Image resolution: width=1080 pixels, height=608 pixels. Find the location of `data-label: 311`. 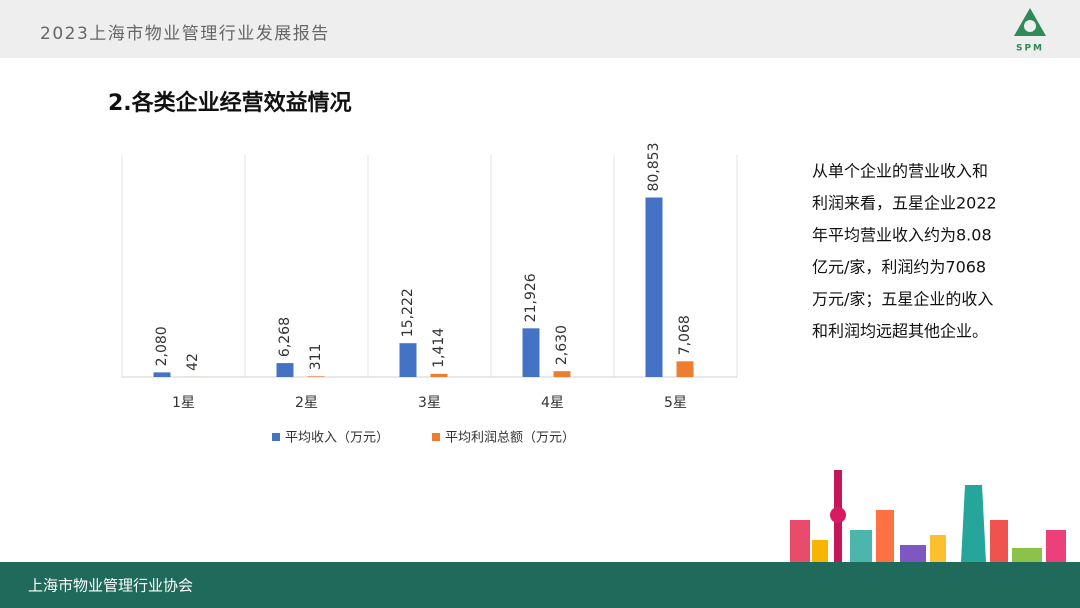

data-label: 311 is located at coordinates (316, 357).